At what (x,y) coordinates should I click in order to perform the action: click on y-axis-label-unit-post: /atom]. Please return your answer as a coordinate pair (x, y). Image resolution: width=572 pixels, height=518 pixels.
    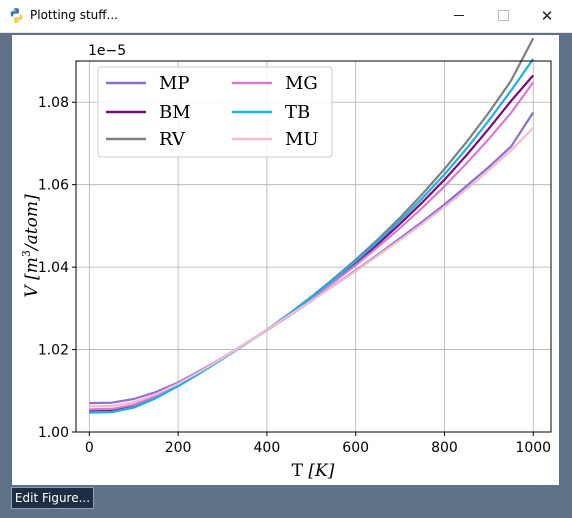
    Looking at the image, I should click on (32, 223).